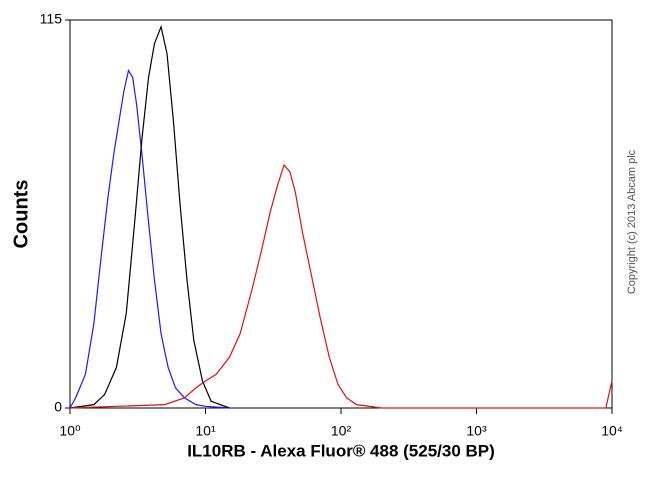  Describe the element at coordinates (612, 431) in the screenshot. I see `x-tick-label: 10⁴` at that location.